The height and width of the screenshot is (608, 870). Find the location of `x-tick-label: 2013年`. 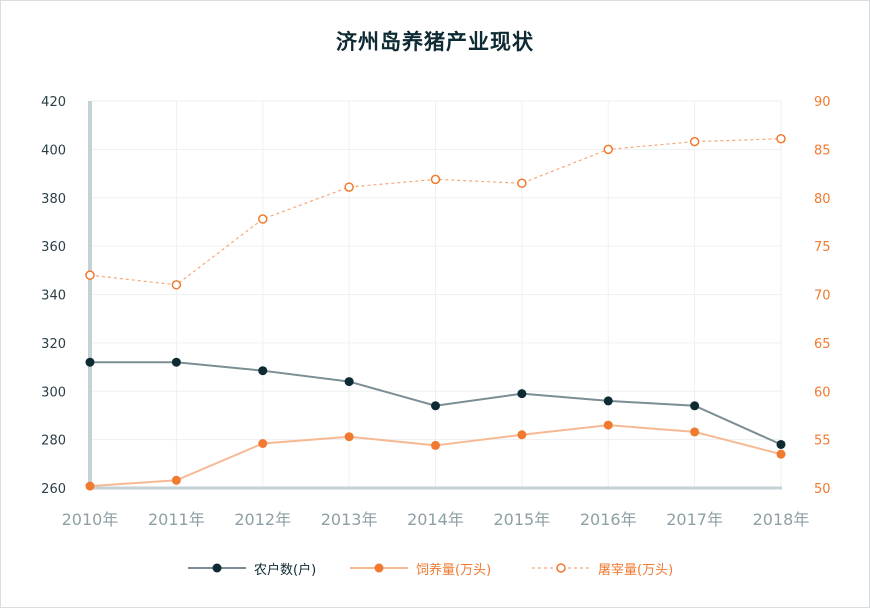

x-tick-label: 2013年 is located at coordinates (349, 519).